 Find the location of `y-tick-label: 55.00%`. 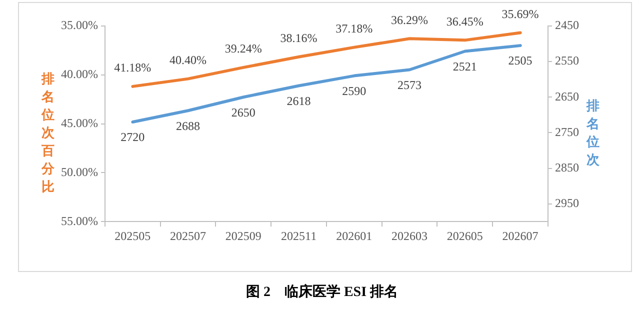

y-tick-label: 55.00% is located at coordinates (79, 221).